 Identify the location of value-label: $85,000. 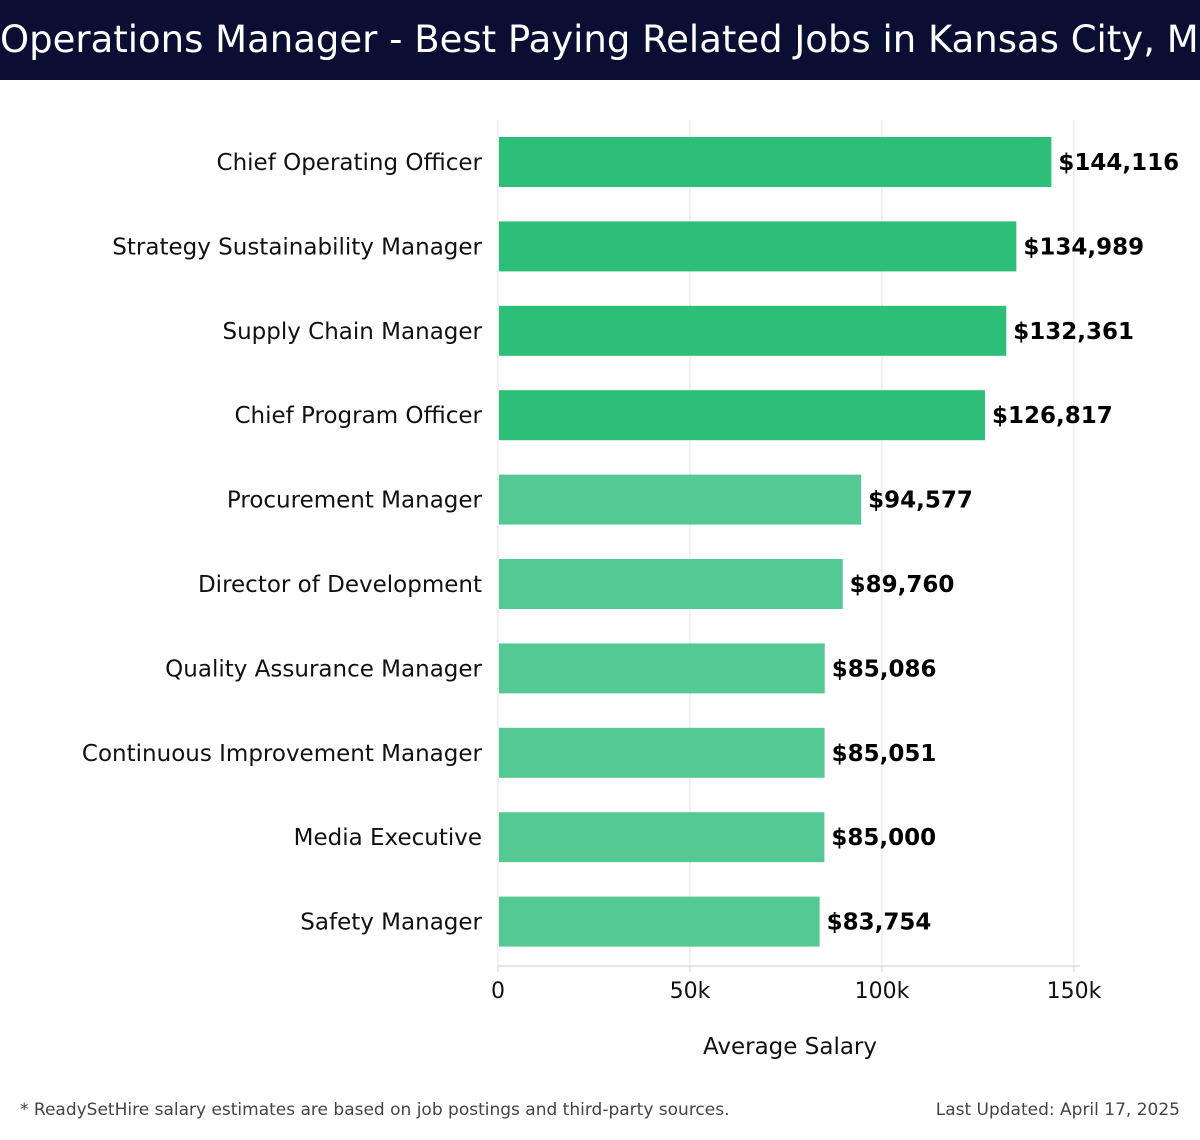
(883, 838).